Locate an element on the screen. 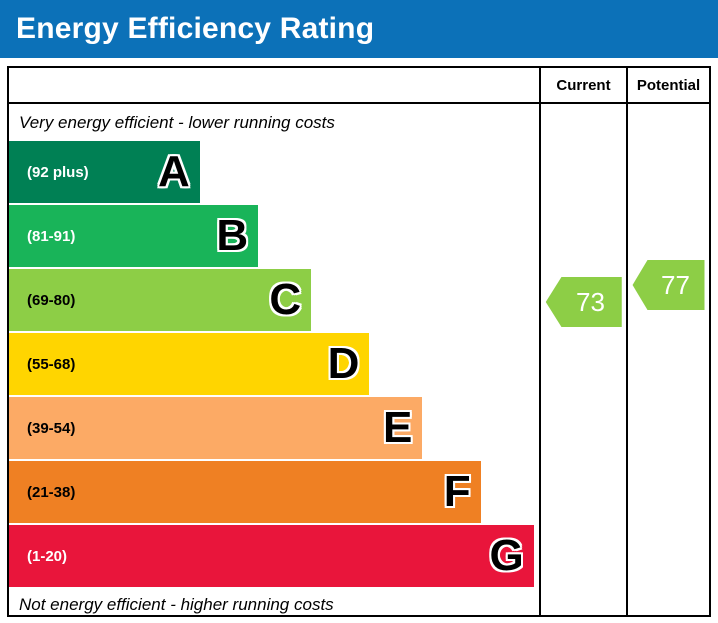  current-rating-arrow: 73 is located at coordinates (583, 302).